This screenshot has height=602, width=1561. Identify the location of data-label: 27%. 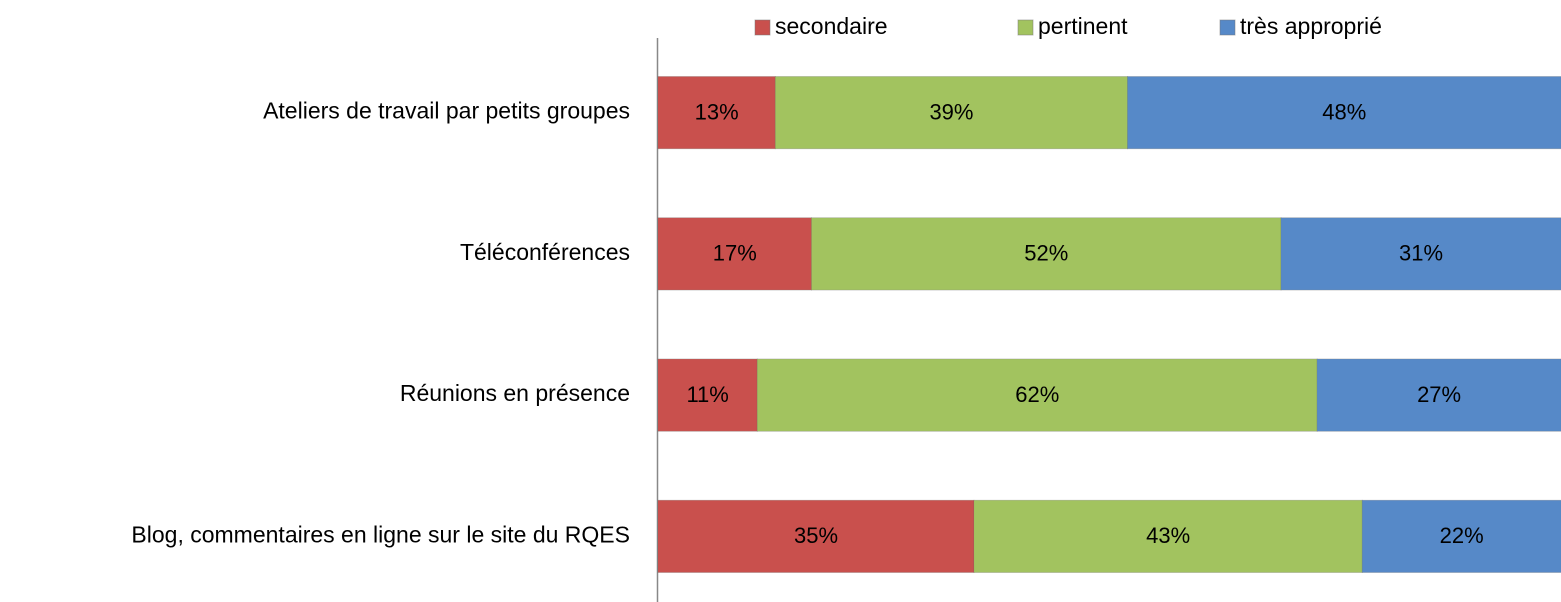
(1439, 394).